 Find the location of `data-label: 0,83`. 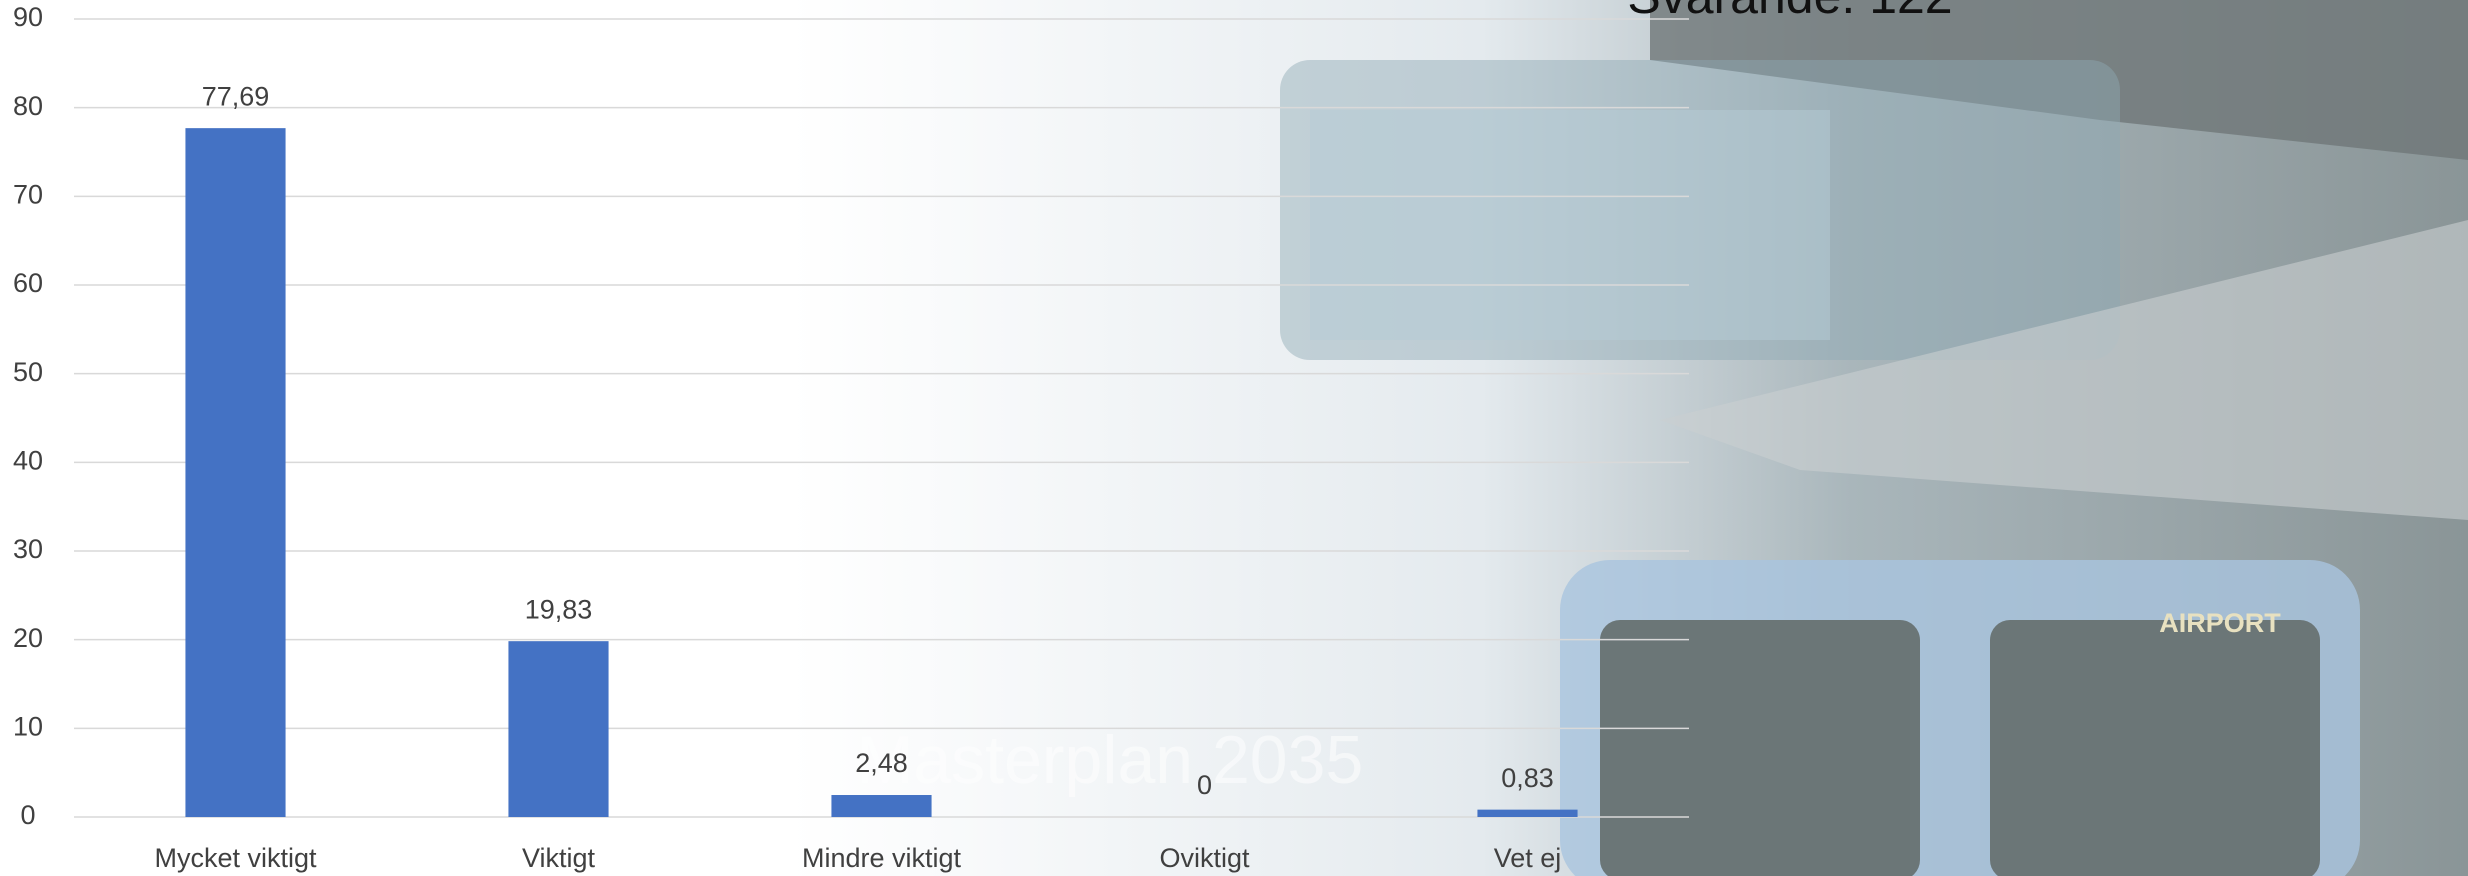

data-label: 0,83 is located at coordinates (1527, 778).